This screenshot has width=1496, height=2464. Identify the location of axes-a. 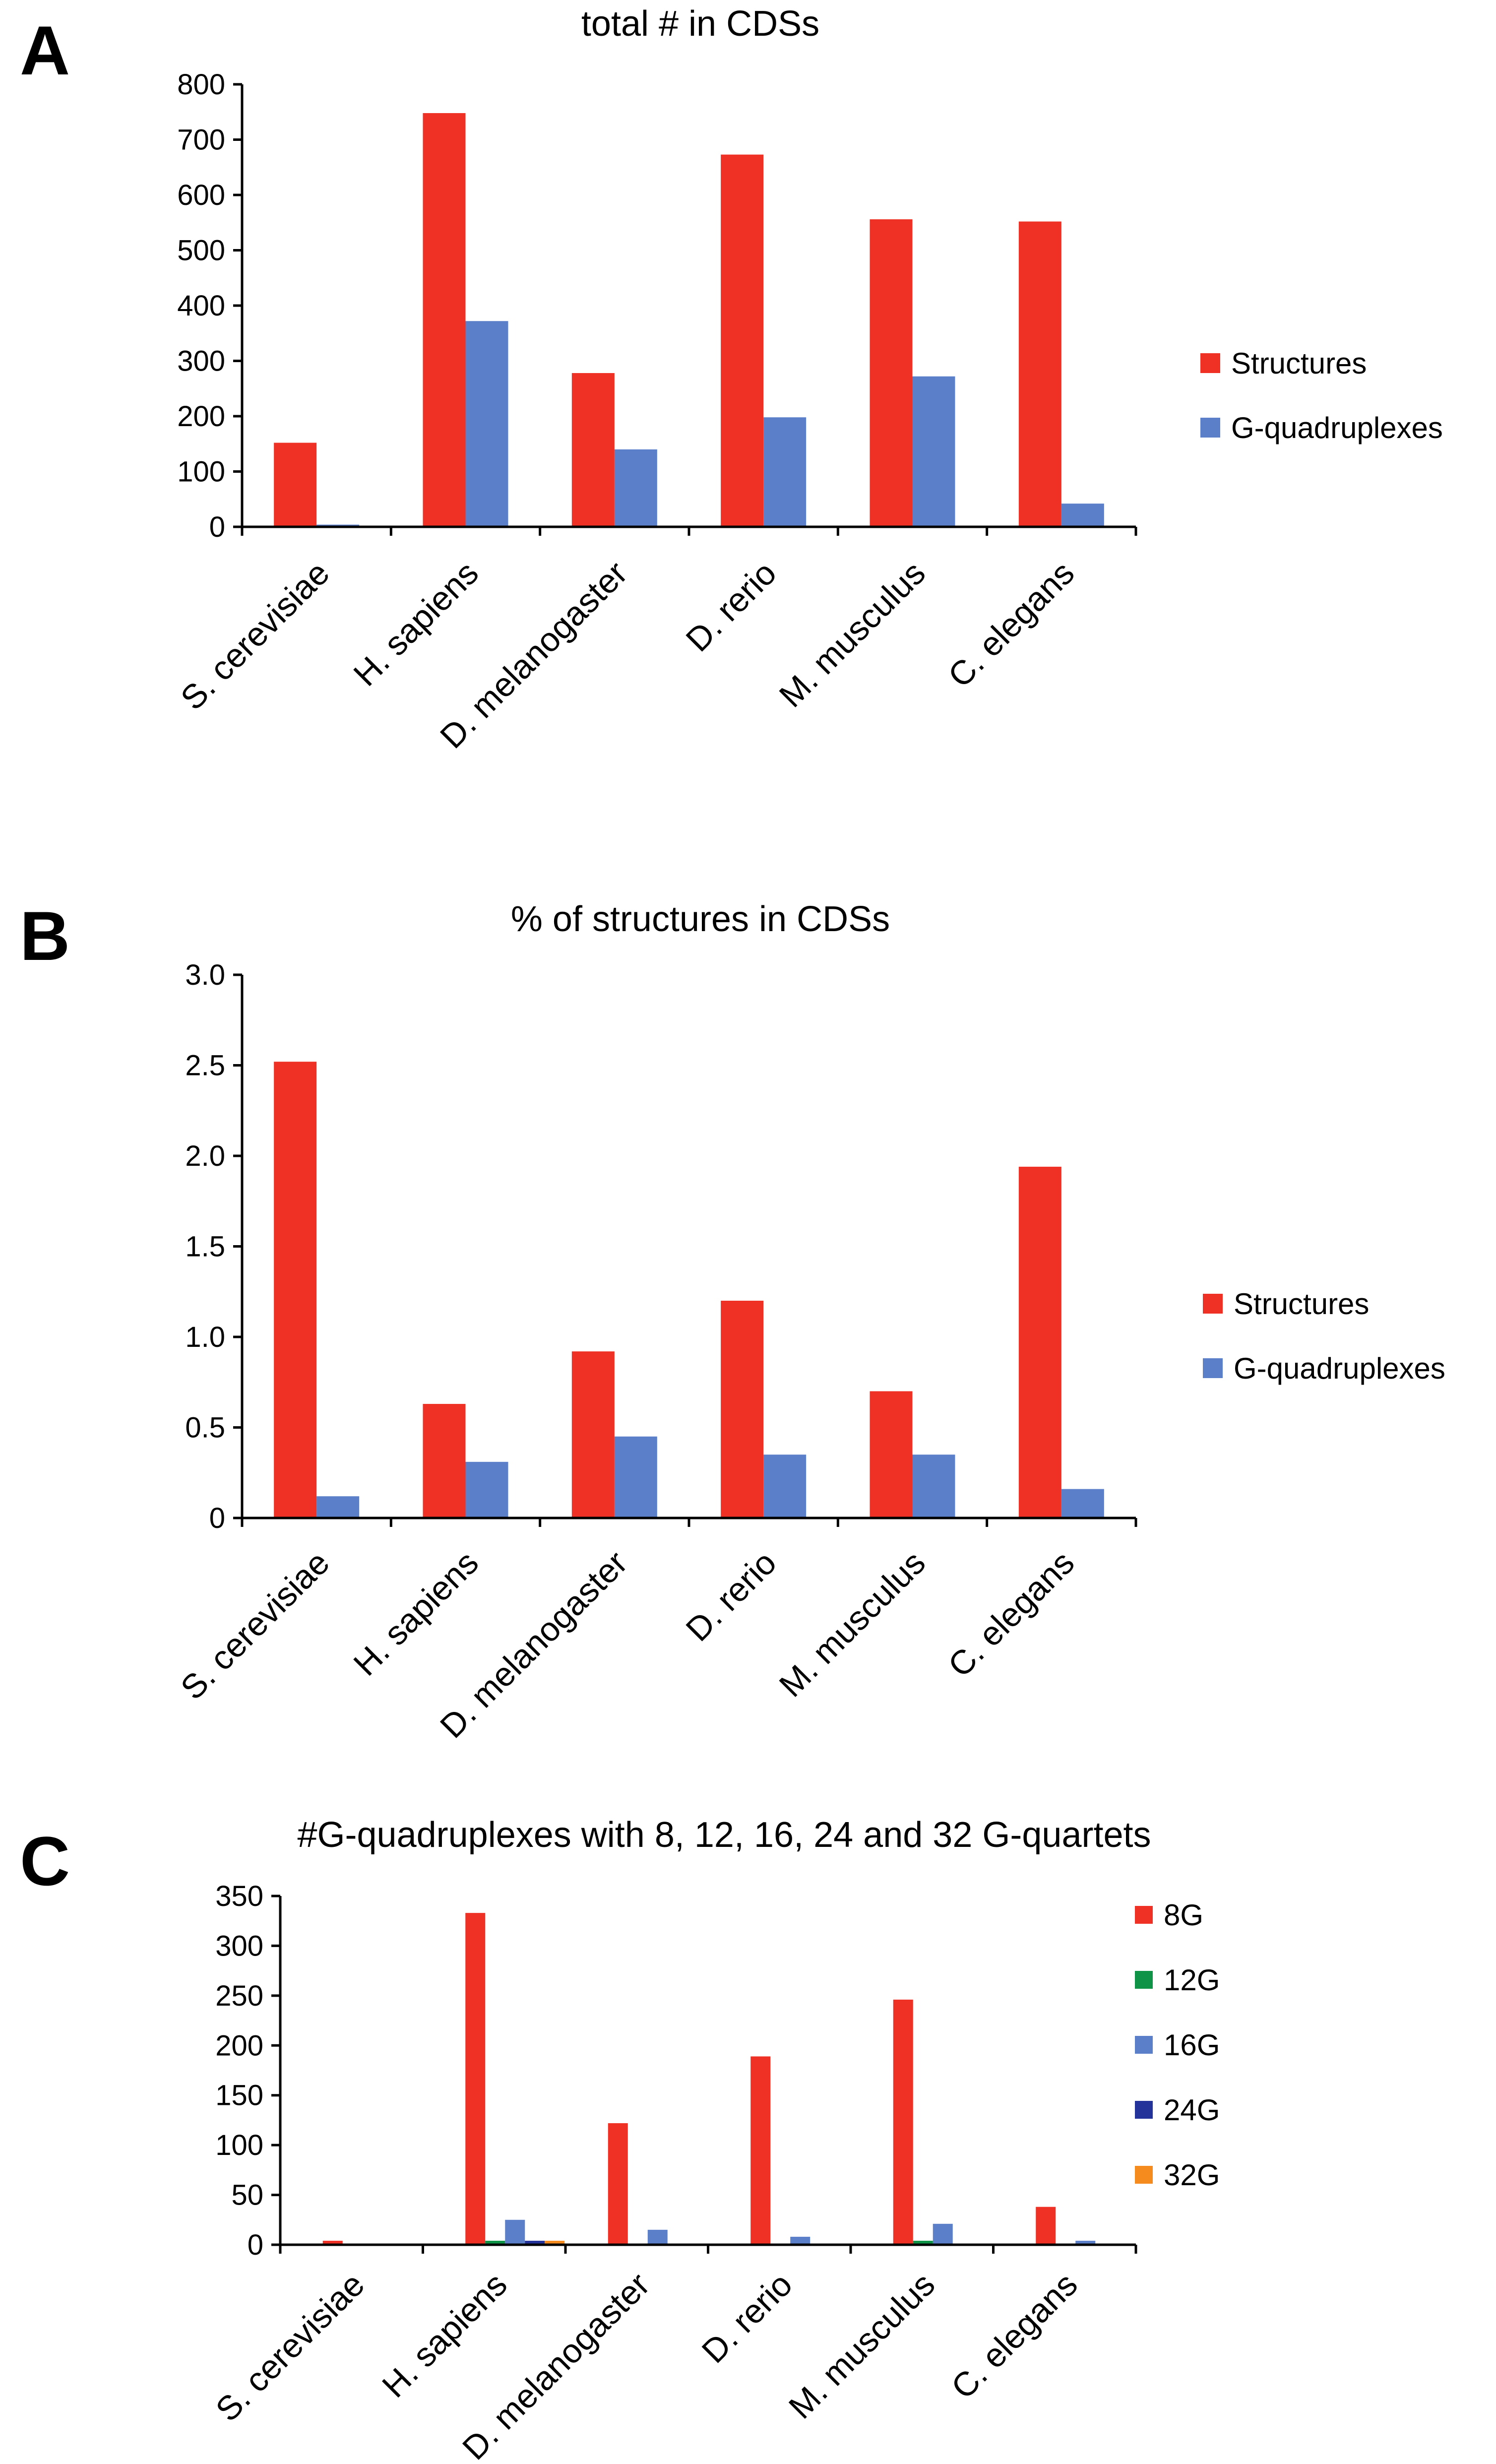
(685, 310).